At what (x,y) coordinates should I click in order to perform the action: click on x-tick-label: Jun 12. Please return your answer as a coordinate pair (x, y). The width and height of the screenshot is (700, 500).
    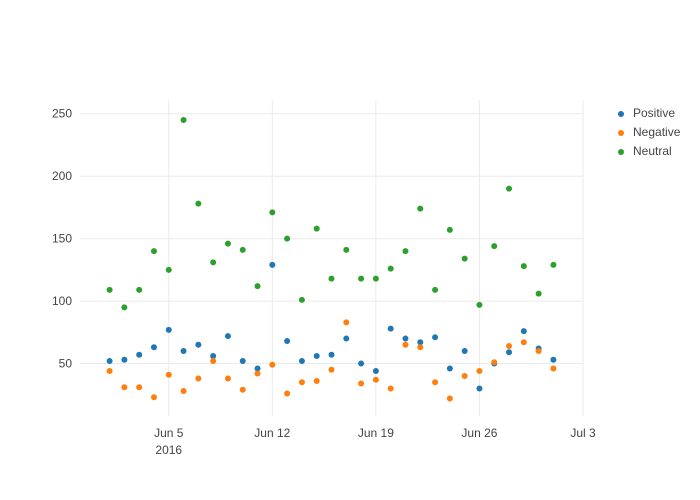
    Looking at the image, I should click on (272, 433).